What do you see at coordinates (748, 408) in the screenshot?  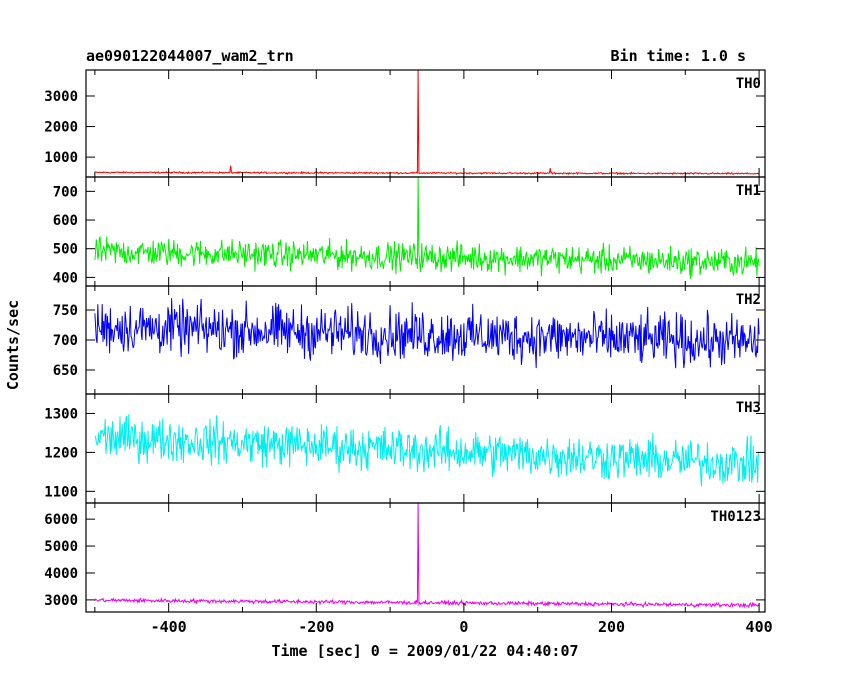 I see `panel-label-th3: TH3` at bounding box center [748, 408].